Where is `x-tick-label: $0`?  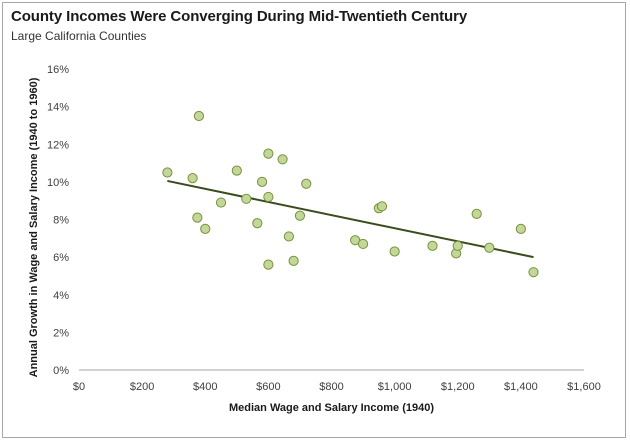
x-tick-label: $0 is located at coordinates (79, 387).